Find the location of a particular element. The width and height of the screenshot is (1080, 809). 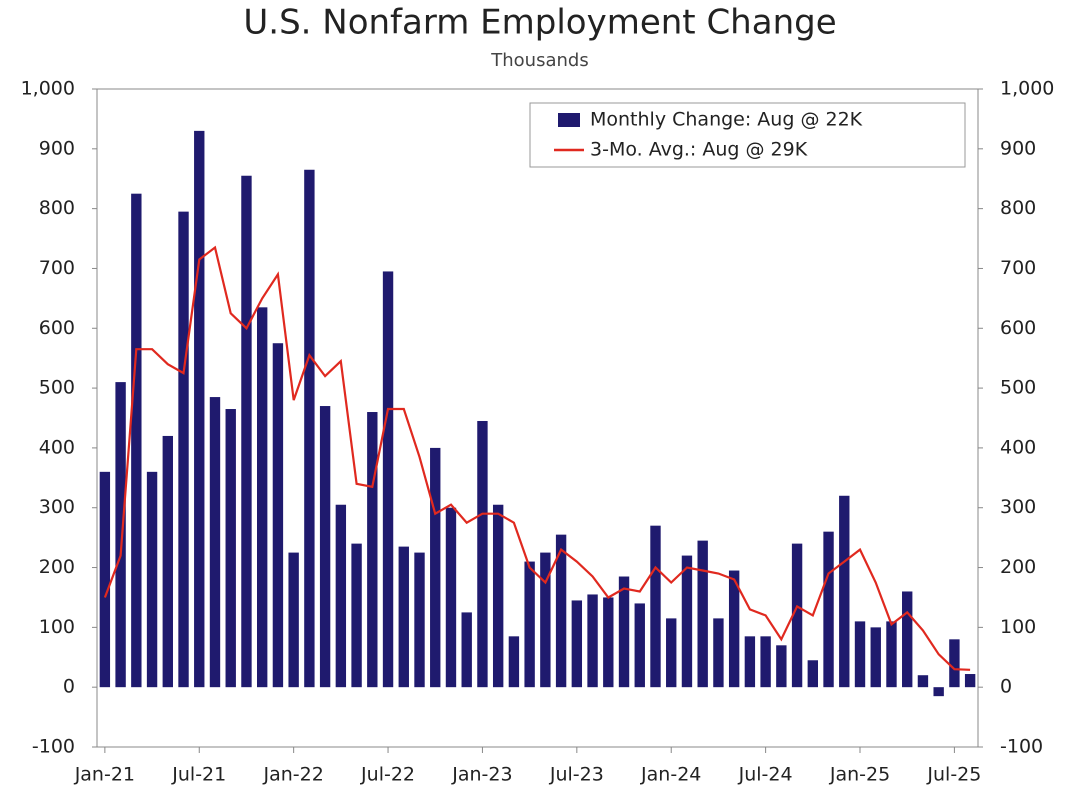

chart-subtitle: Thousands is located at coordinates (539, 60).